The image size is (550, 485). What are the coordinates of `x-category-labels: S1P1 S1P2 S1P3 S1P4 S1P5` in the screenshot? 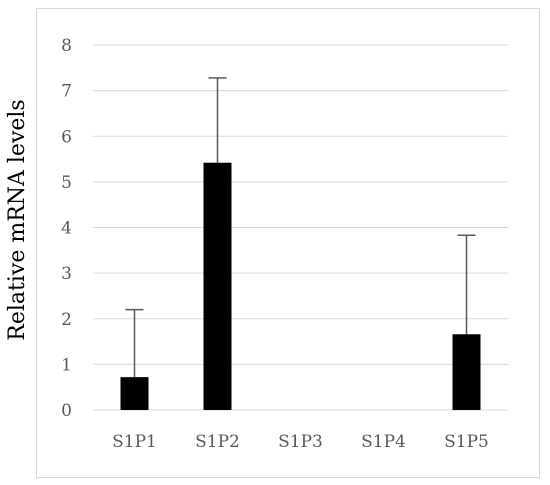 It's located at (300, 442).